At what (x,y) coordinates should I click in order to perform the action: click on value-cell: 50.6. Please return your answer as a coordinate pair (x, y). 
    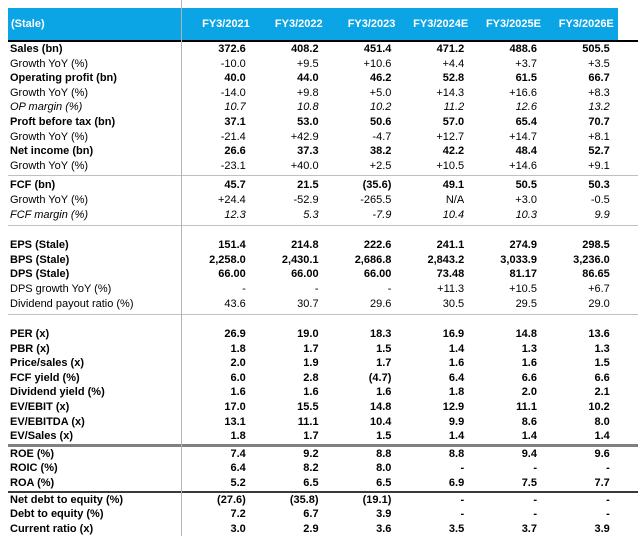
    Looking at the image, I should click on (380, 121).